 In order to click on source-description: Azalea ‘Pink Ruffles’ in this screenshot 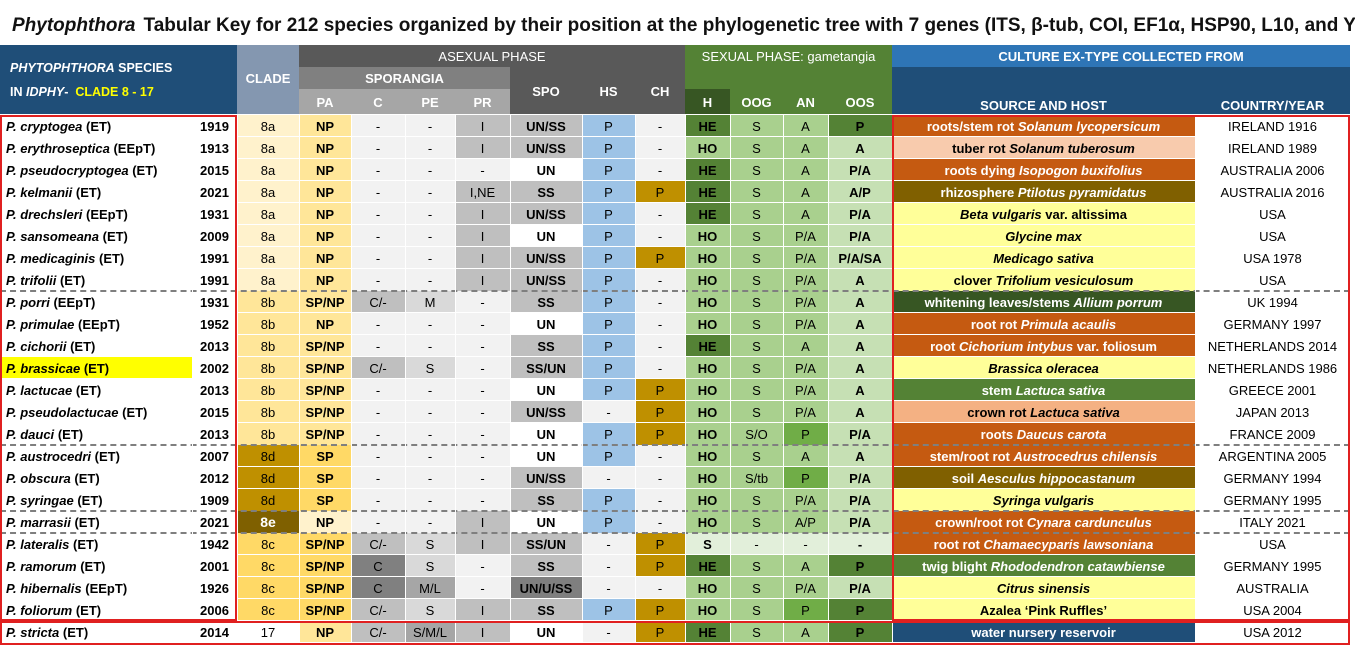, I will do `click(1043, 610)`.